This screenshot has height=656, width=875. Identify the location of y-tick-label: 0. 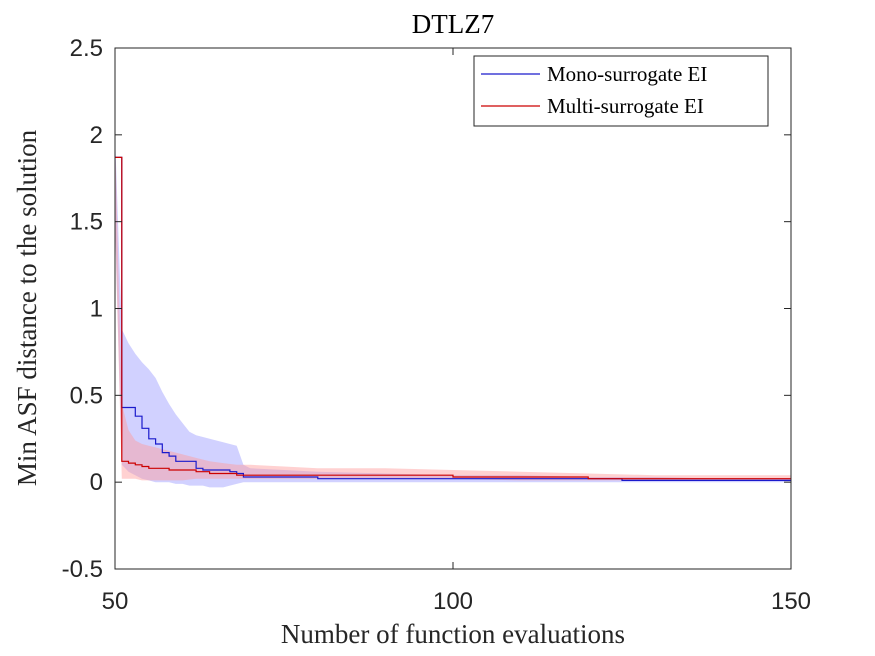
(96, 482).